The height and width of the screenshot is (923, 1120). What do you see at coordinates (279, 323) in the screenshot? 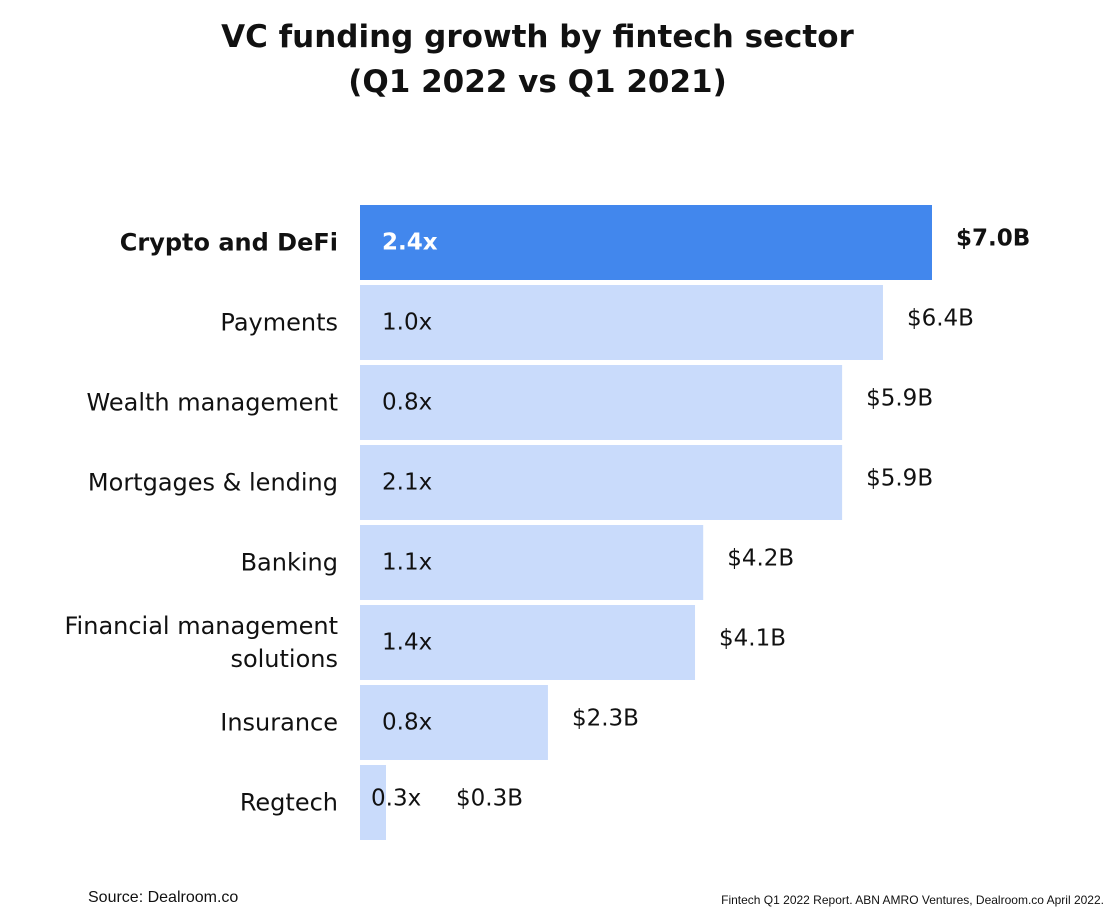
I see `category-label: Payments` at bounding box center [279, 323].